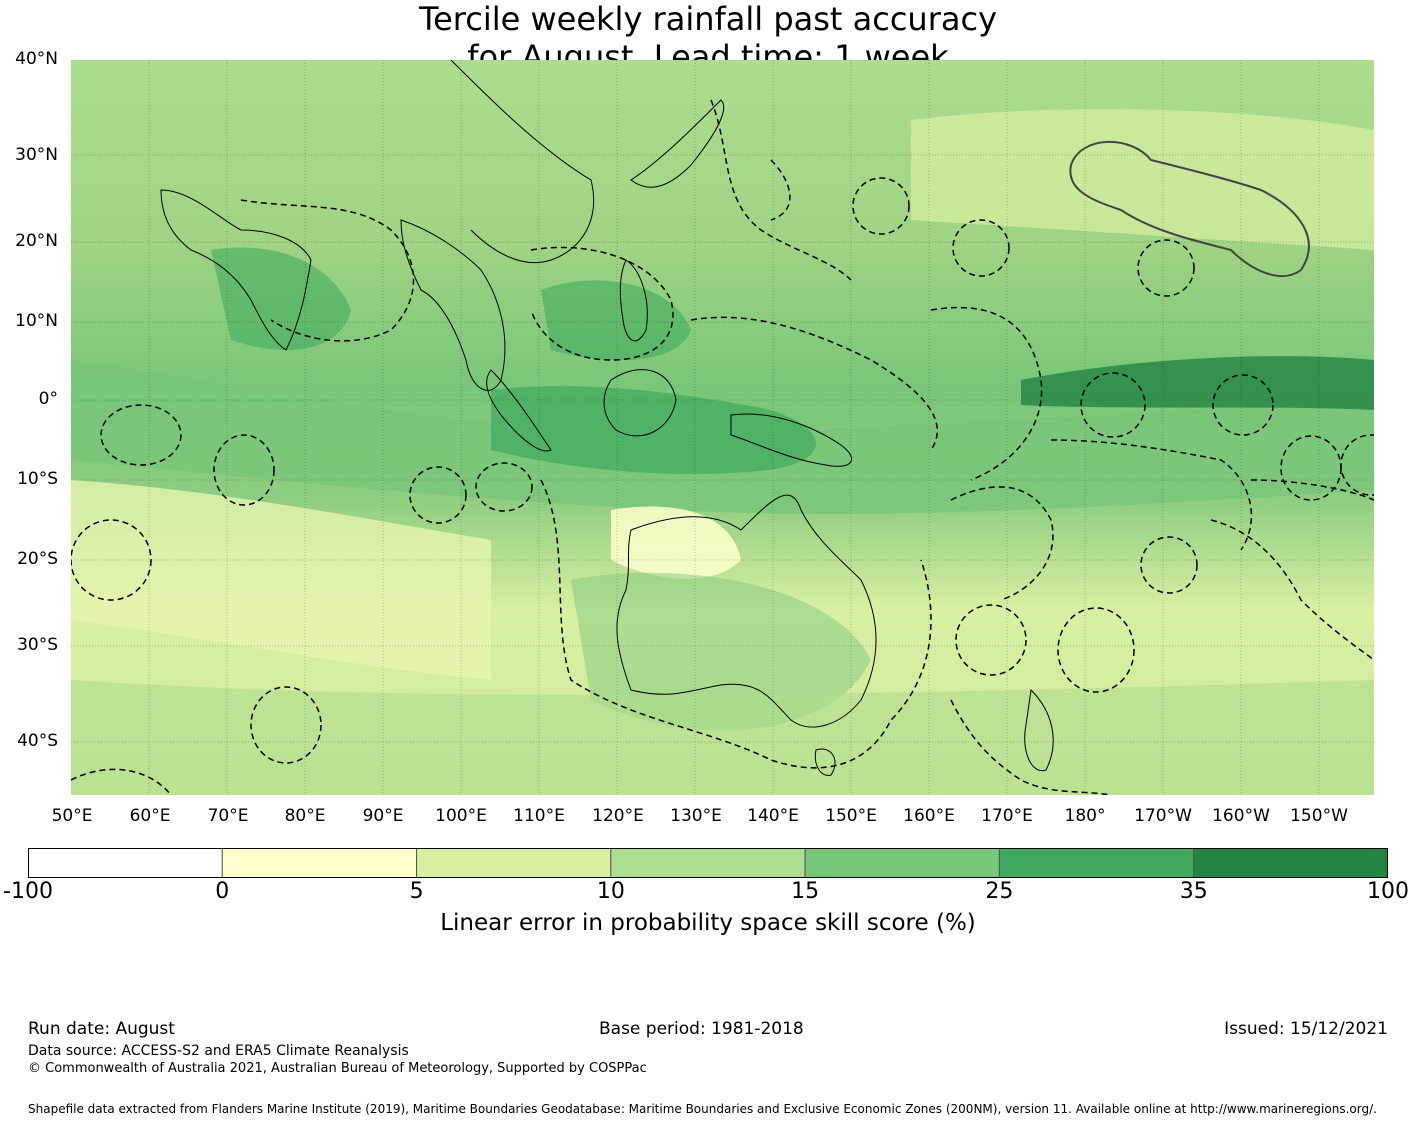 The height and width of the screenshot is (1125, 1416). What do you see at coordinates (1197, 383) in the screenshot?
I see `skill-region-equatorial` at bounding box center [1197, 383].